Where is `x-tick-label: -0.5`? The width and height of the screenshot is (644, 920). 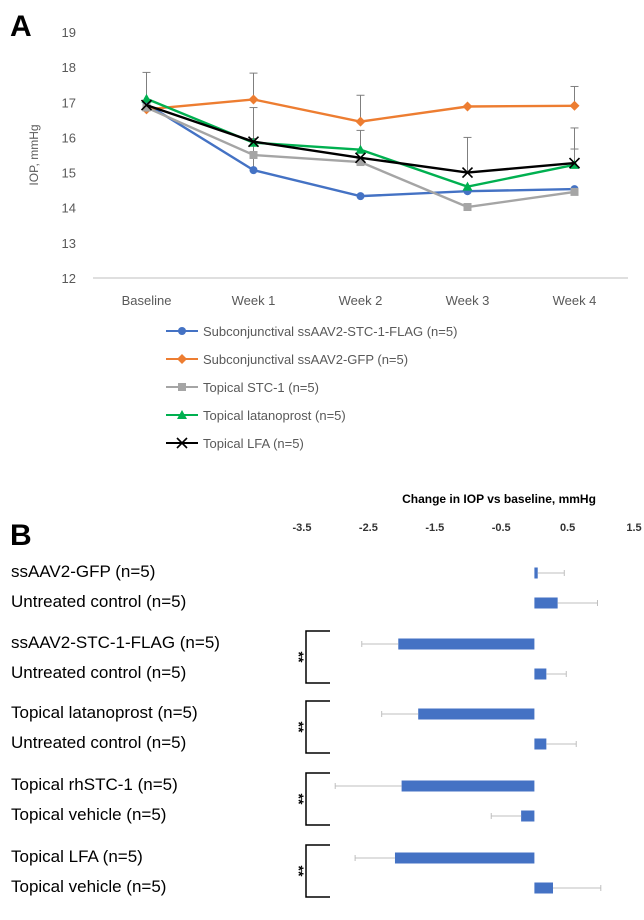
x-tick-label: -0.5 is located at coordinates (501, 528).